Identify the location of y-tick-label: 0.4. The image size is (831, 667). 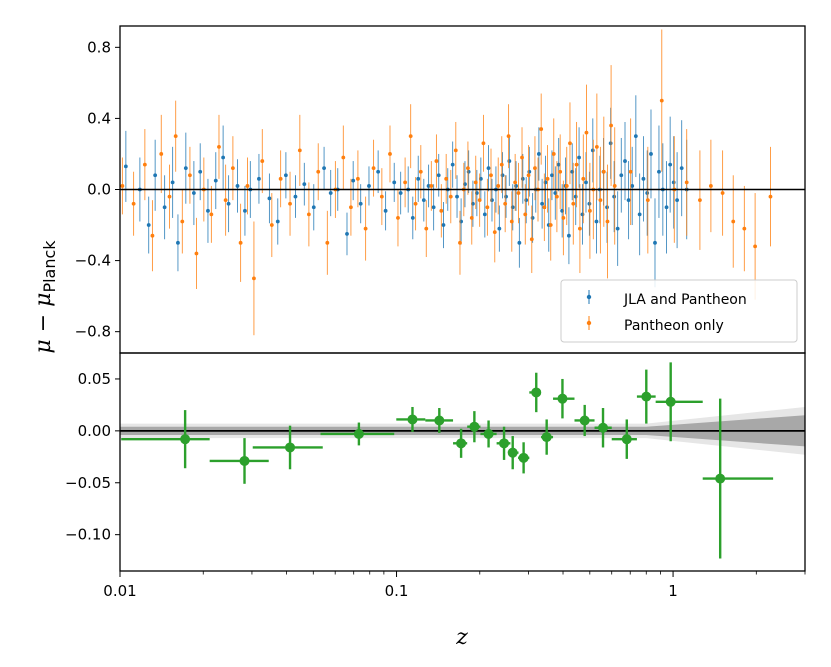
(99, 118).